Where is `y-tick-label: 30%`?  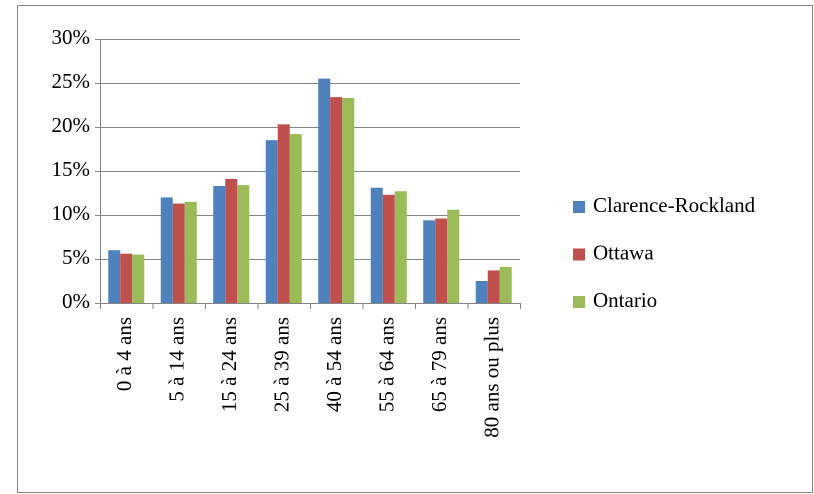 y-tick-label: 30% is located at coordinates (71, 37).